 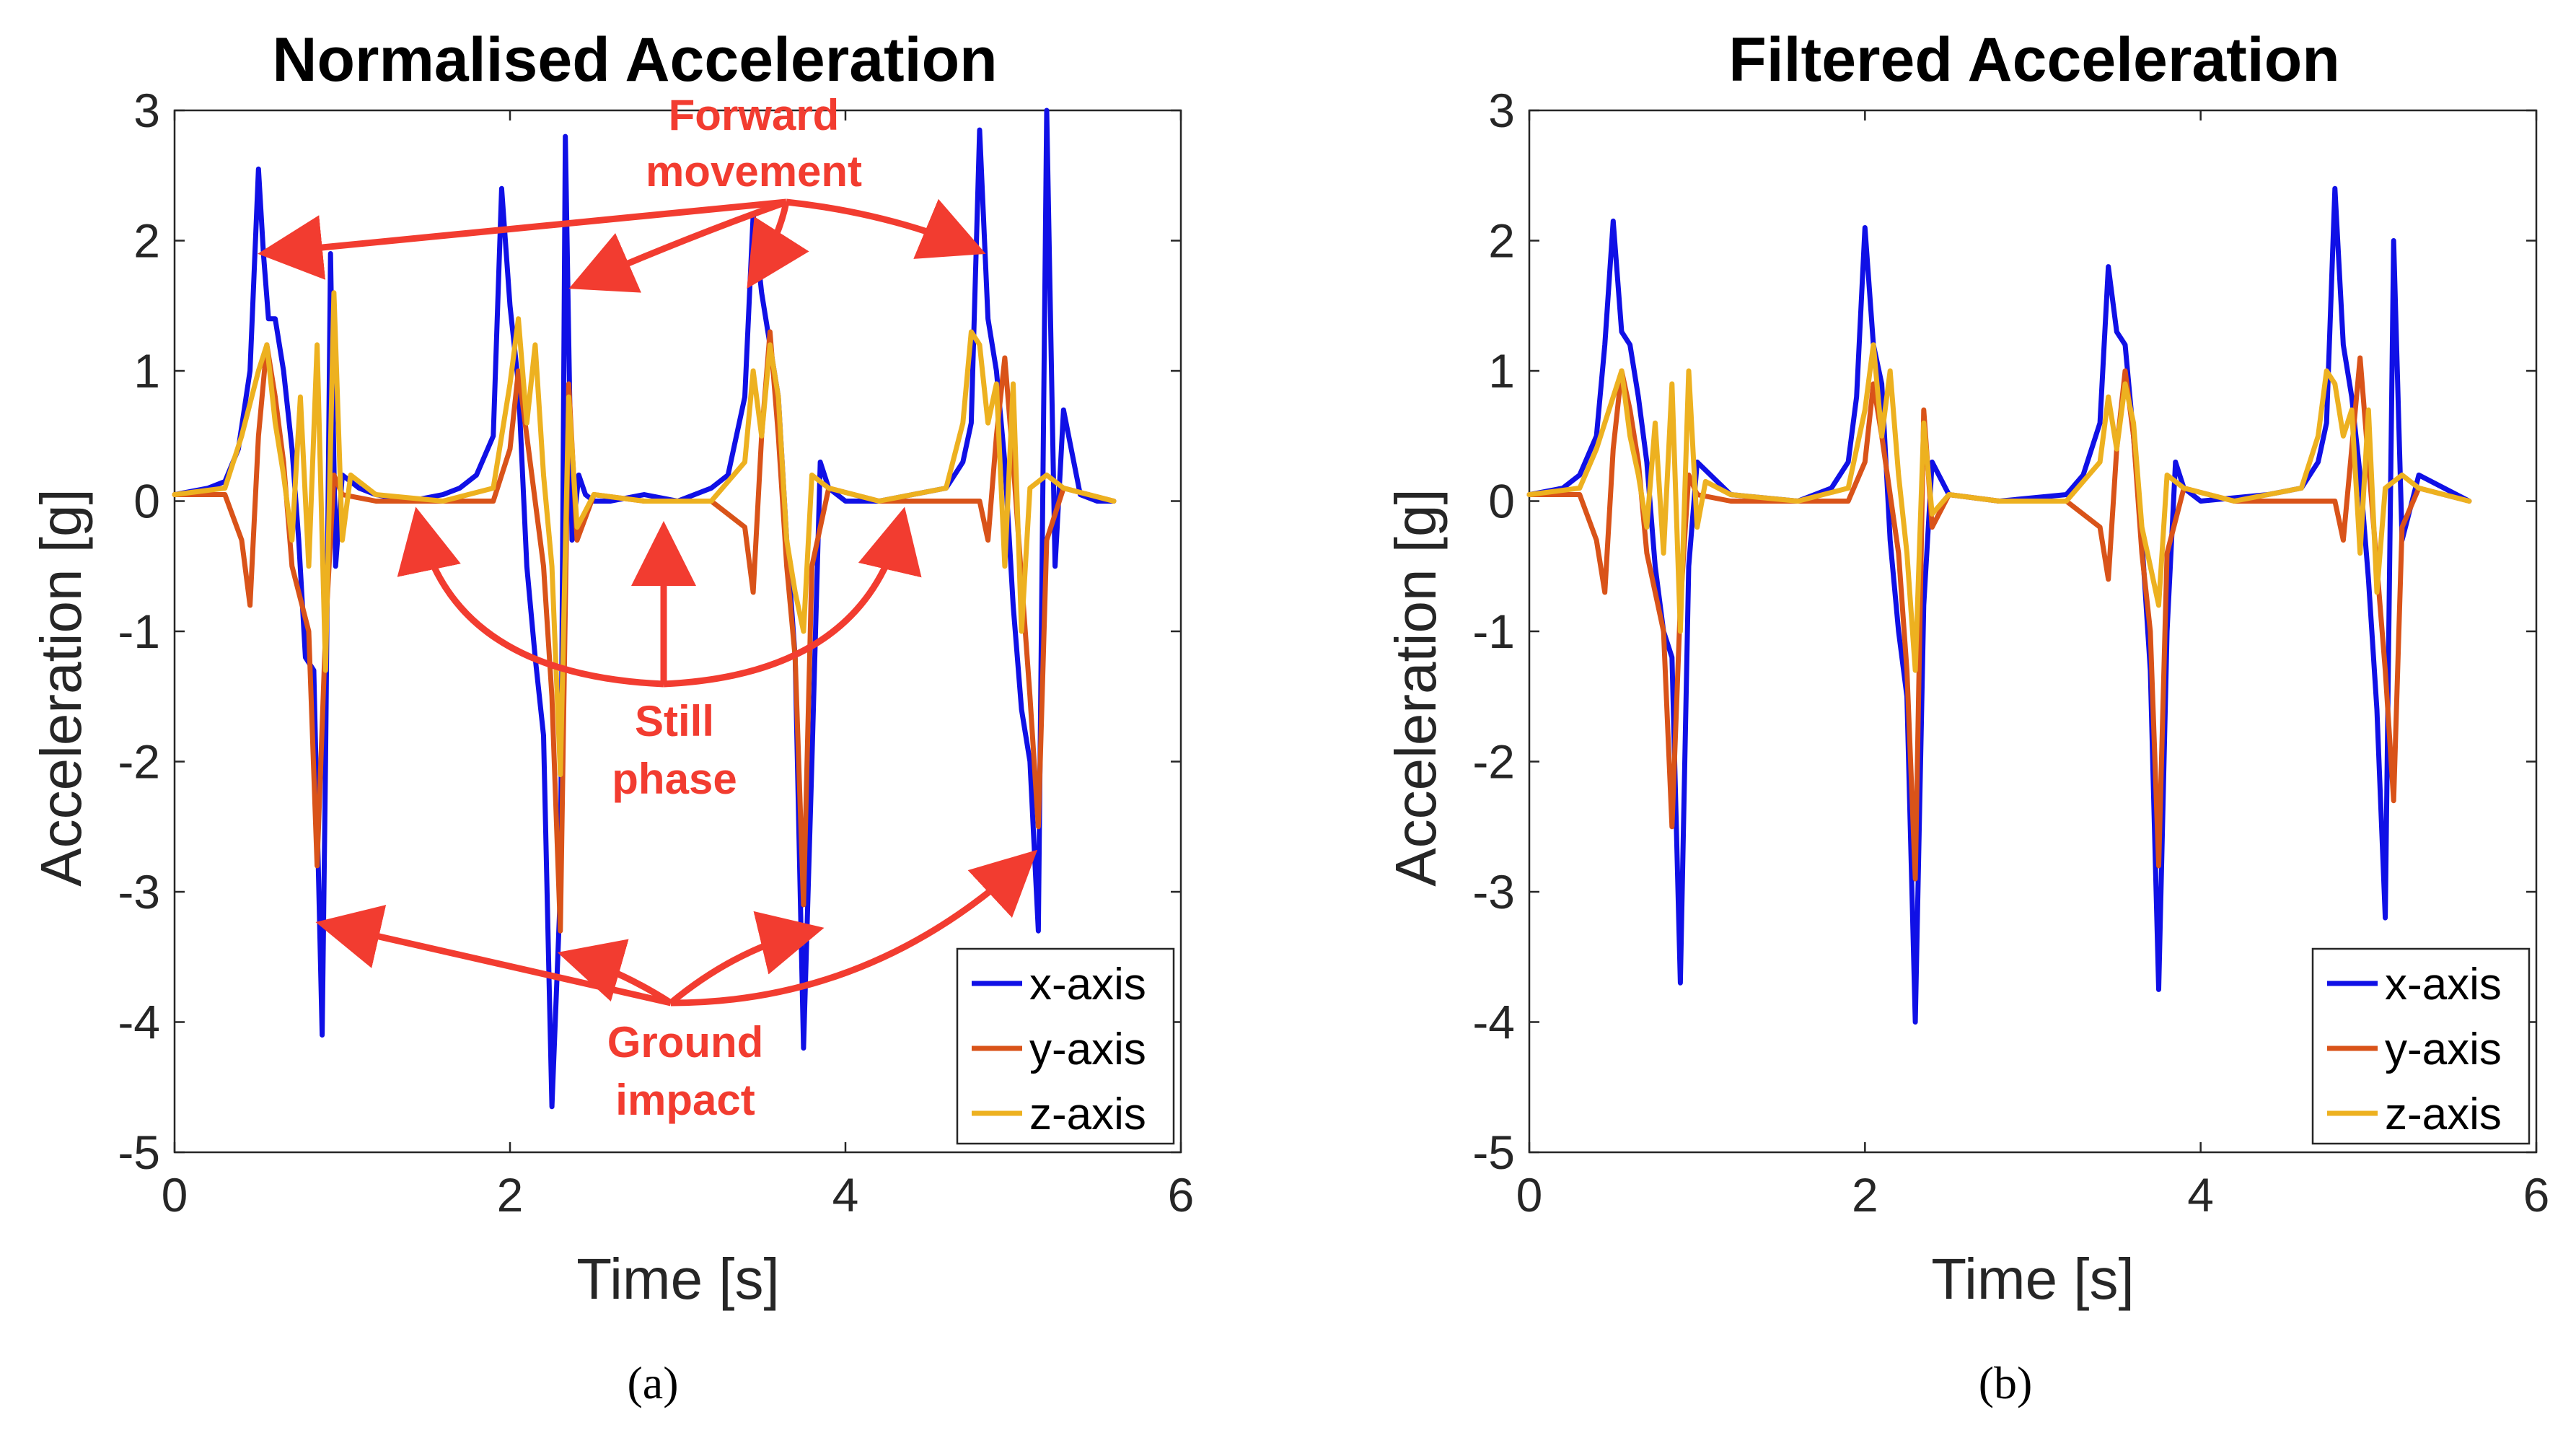 I want to click on chart-title: Normalised Acceleration, so click(x=634, y=60).